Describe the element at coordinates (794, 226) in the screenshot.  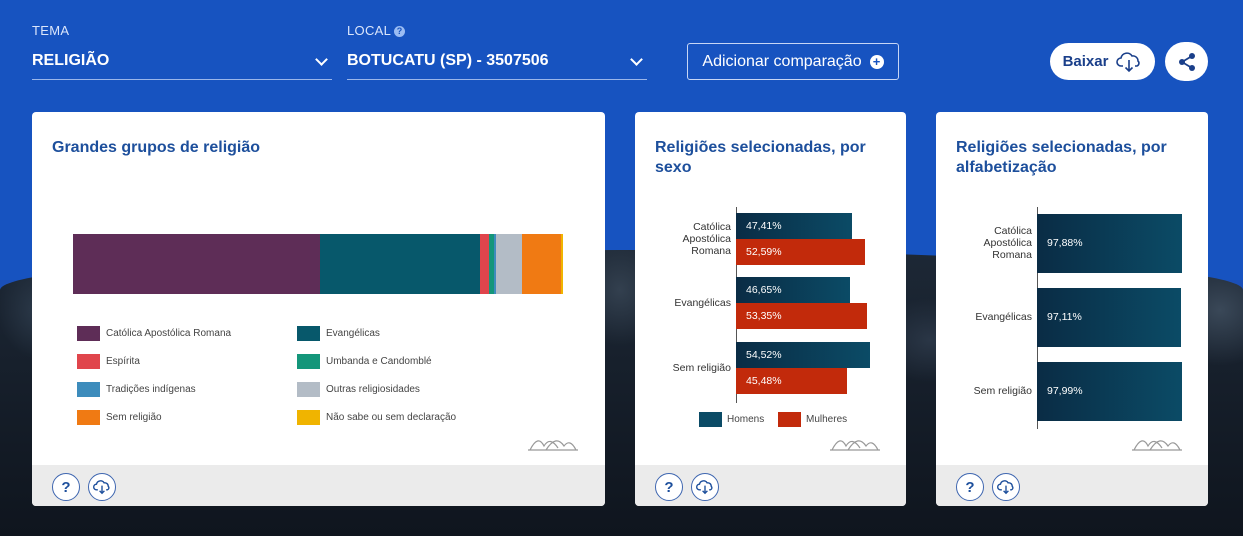
I see `bar-homens: 47,41%` at that location.